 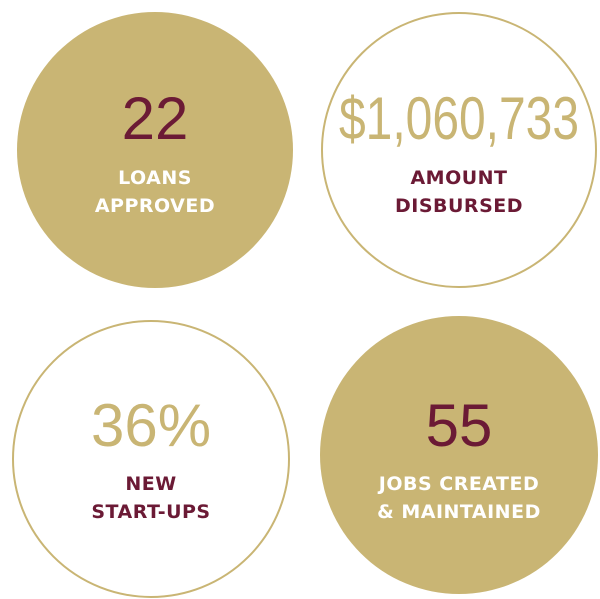 What do you see at coordinates (150, 484) in the screenshot?
I see `stat-label: NEW` at bounding box center [150, 484].